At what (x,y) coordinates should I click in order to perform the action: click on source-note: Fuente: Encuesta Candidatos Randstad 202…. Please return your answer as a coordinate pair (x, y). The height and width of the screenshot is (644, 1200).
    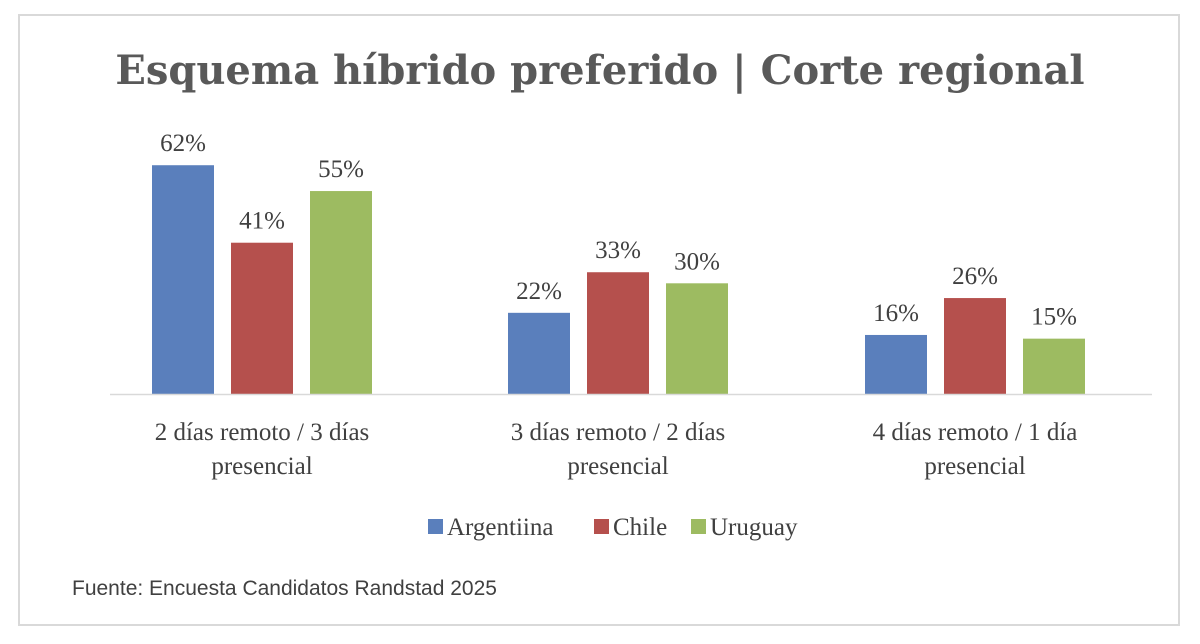
    Looking at the image, I should click on (284, 588).